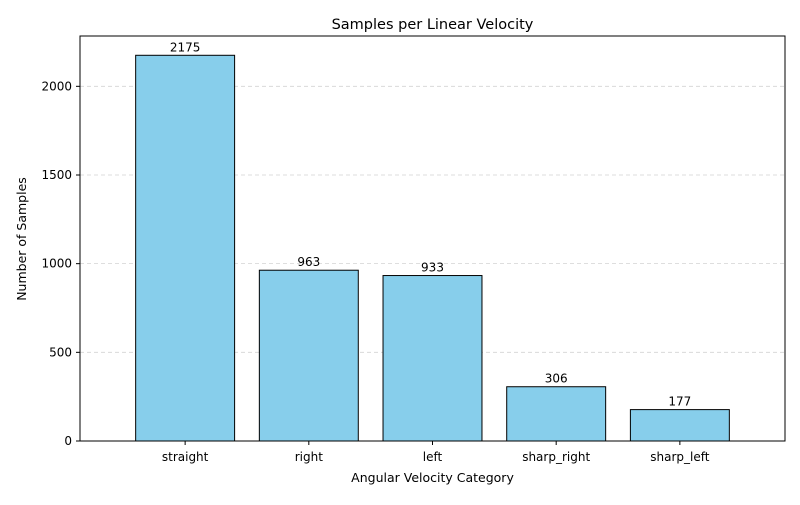 This screenshot has height=505, width=800. I want to click on data-label-right: 963, so click(308, 262).